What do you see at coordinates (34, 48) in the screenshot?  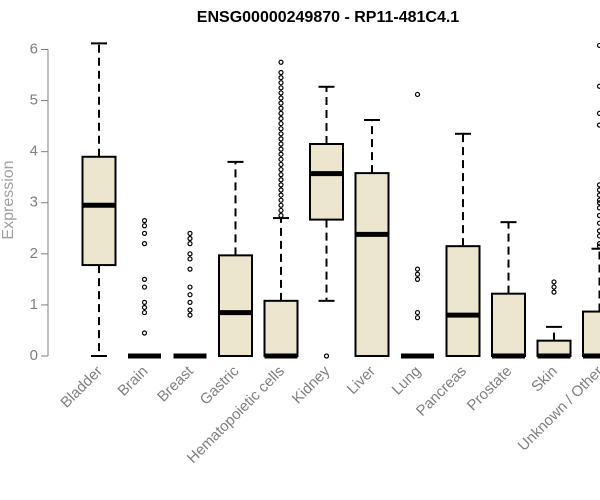 I see `y-tick-label: 6` at bounding box center [34, 48].